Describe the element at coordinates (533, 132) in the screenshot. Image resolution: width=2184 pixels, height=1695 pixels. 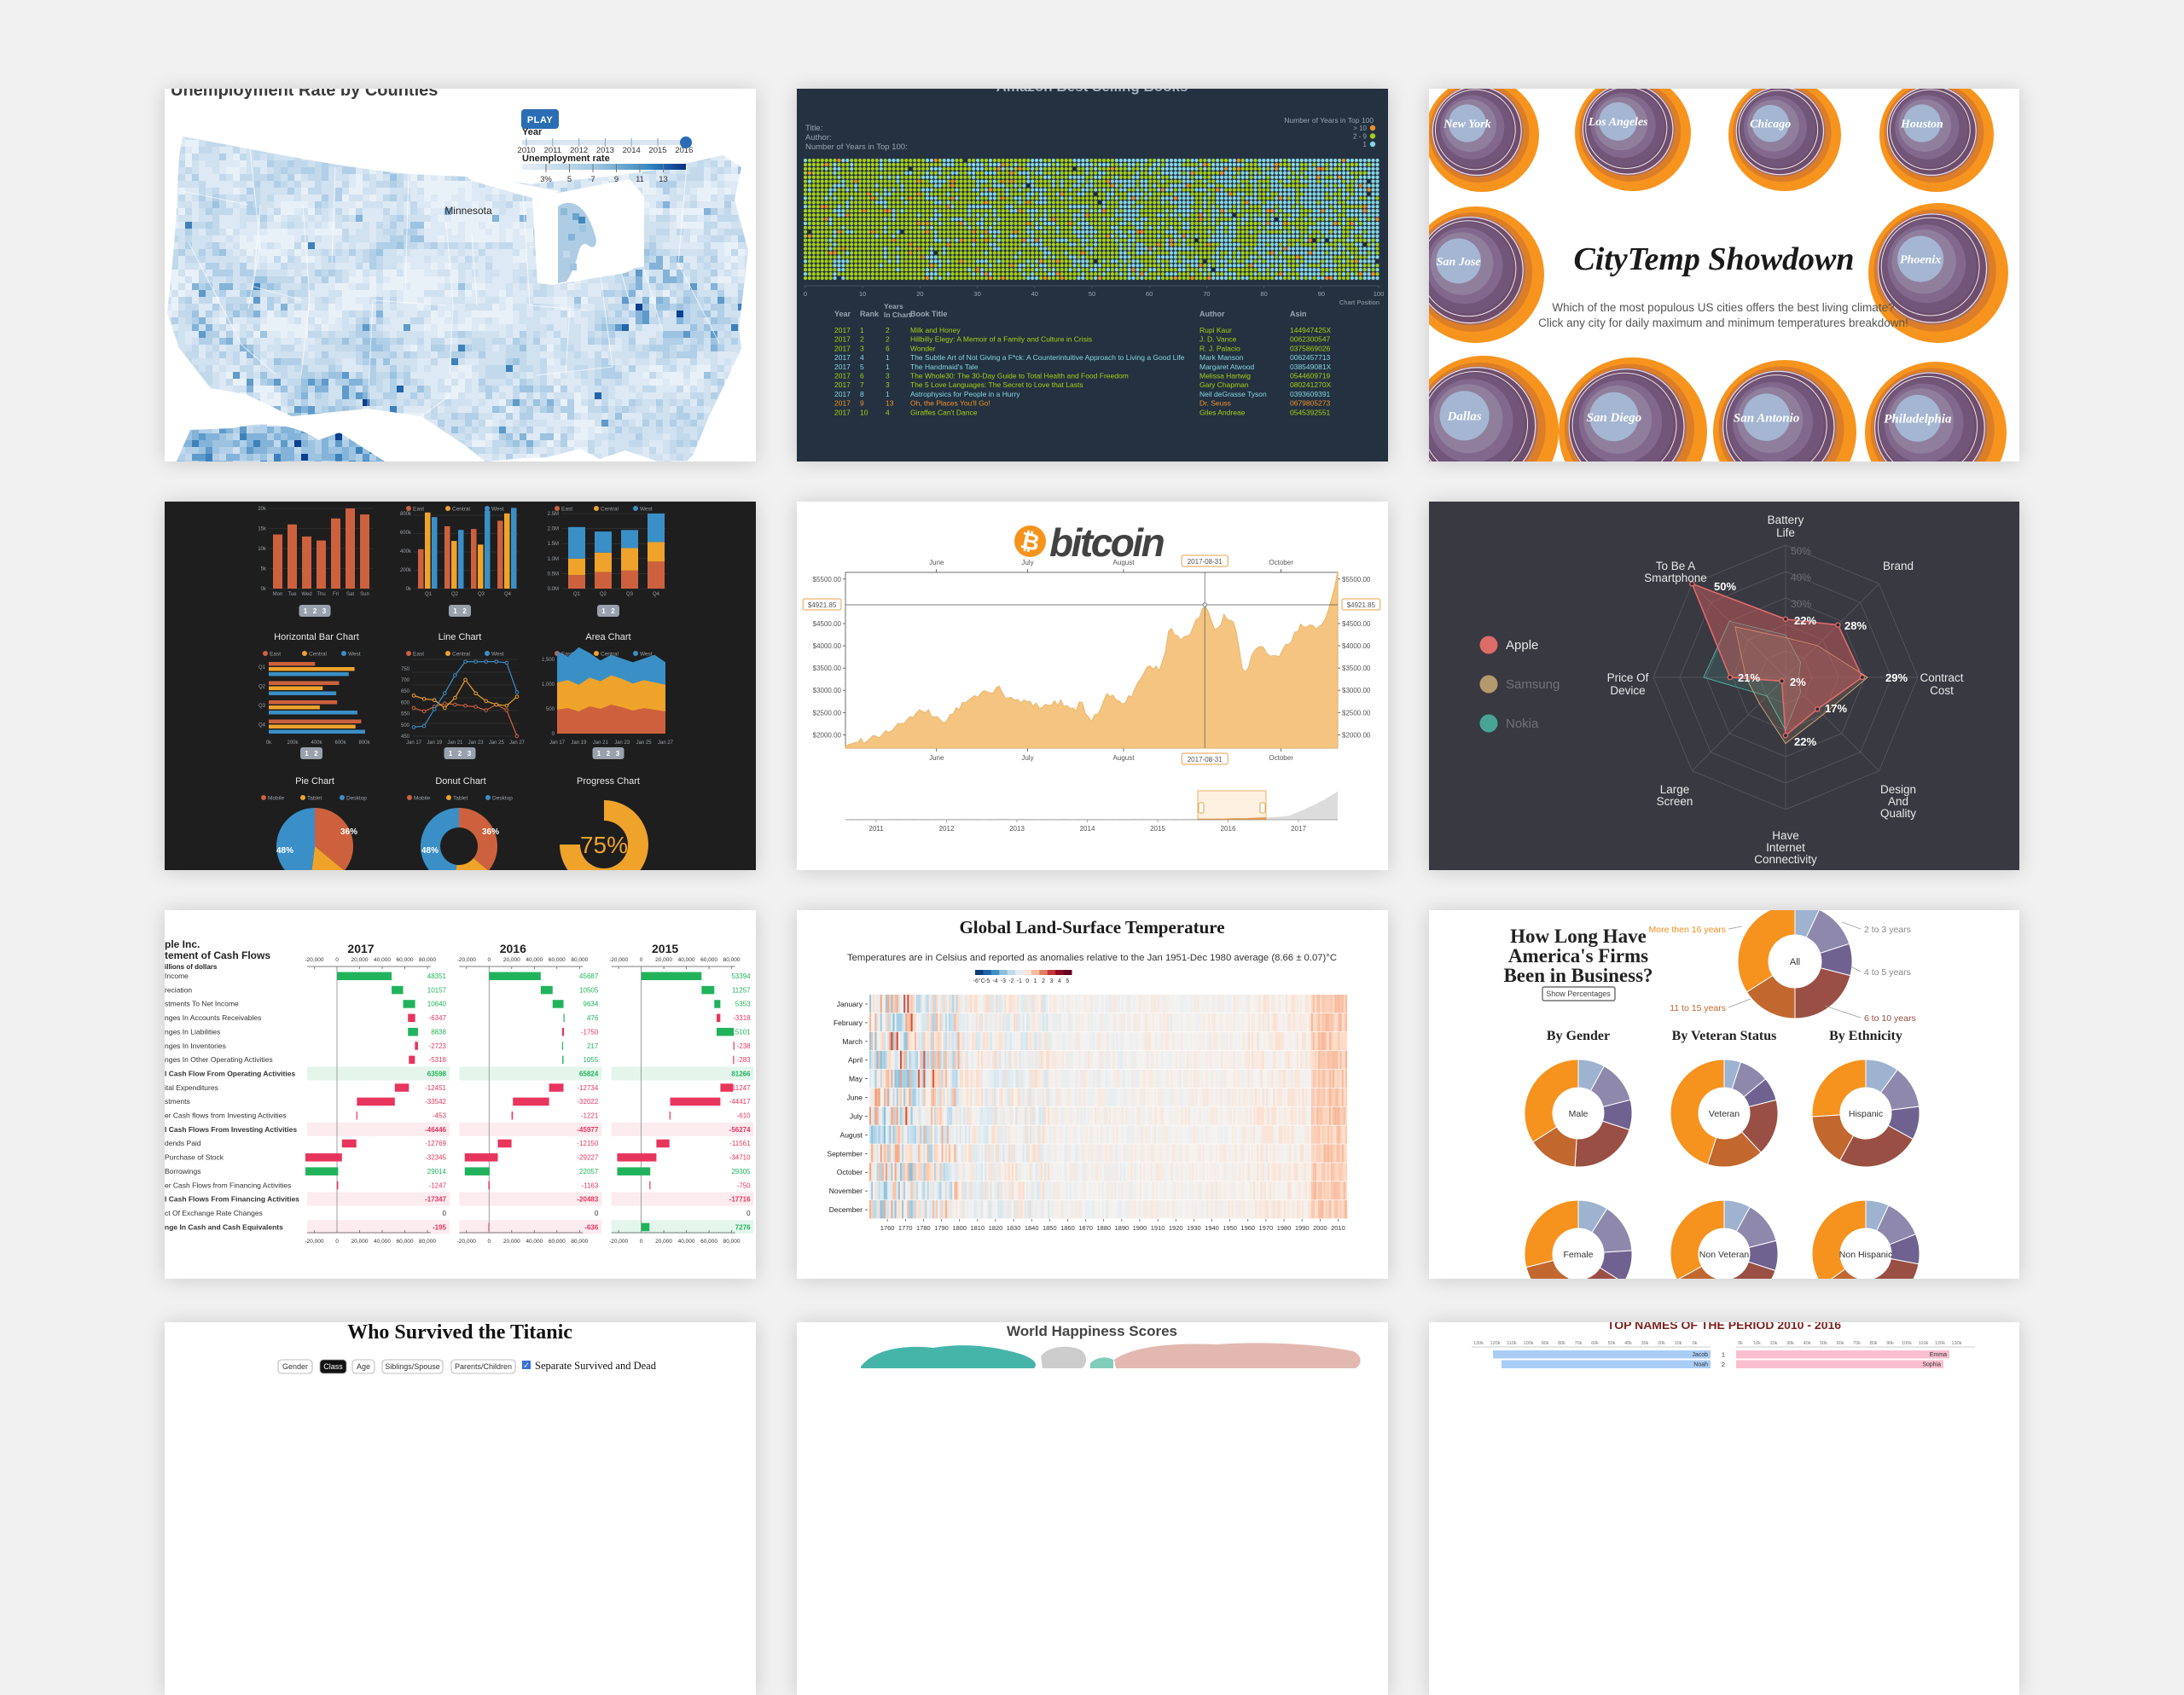
I see `svg-text: Year` at that location.